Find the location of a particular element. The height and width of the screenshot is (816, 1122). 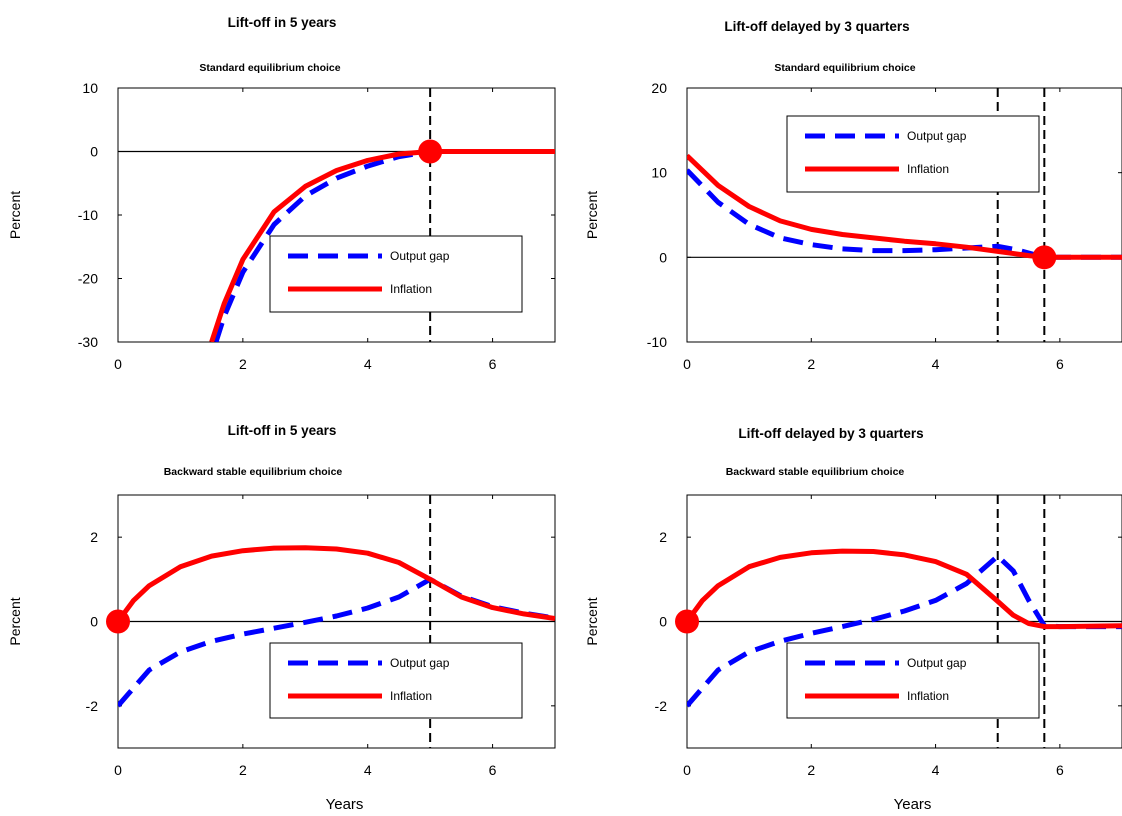

output-gap-line is located at coordinates (904, 630).